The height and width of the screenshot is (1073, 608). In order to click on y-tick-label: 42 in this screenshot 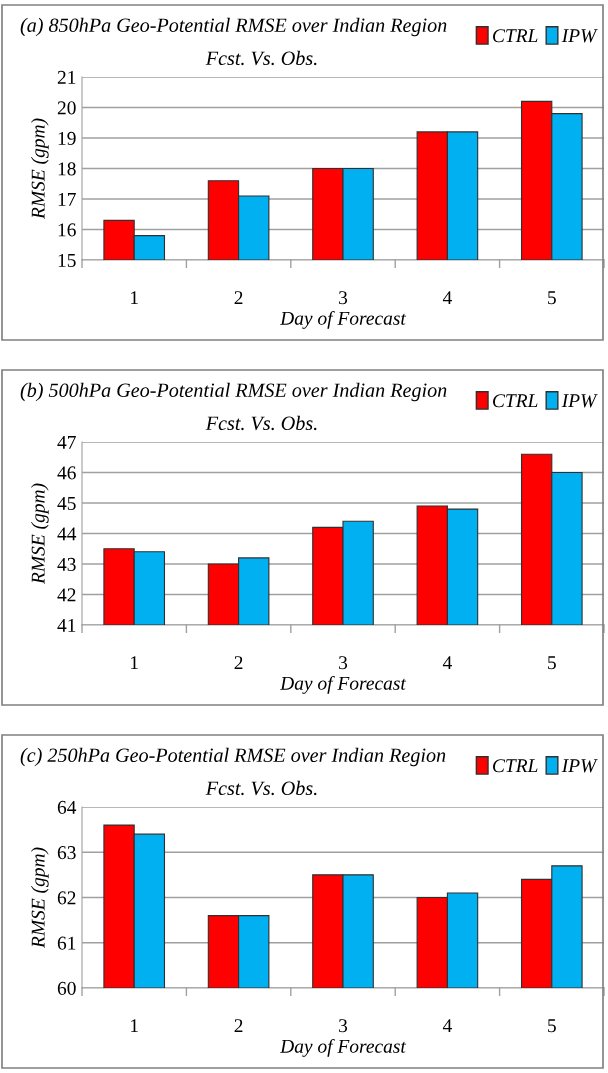, I will do `click(66, 595)`.